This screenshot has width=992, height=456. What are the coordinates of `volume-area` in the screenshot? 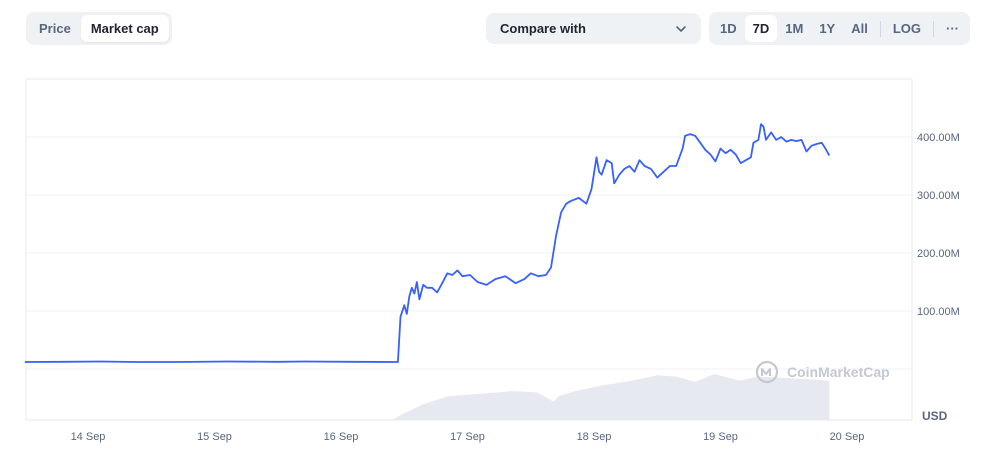 It's located at (427, 397).